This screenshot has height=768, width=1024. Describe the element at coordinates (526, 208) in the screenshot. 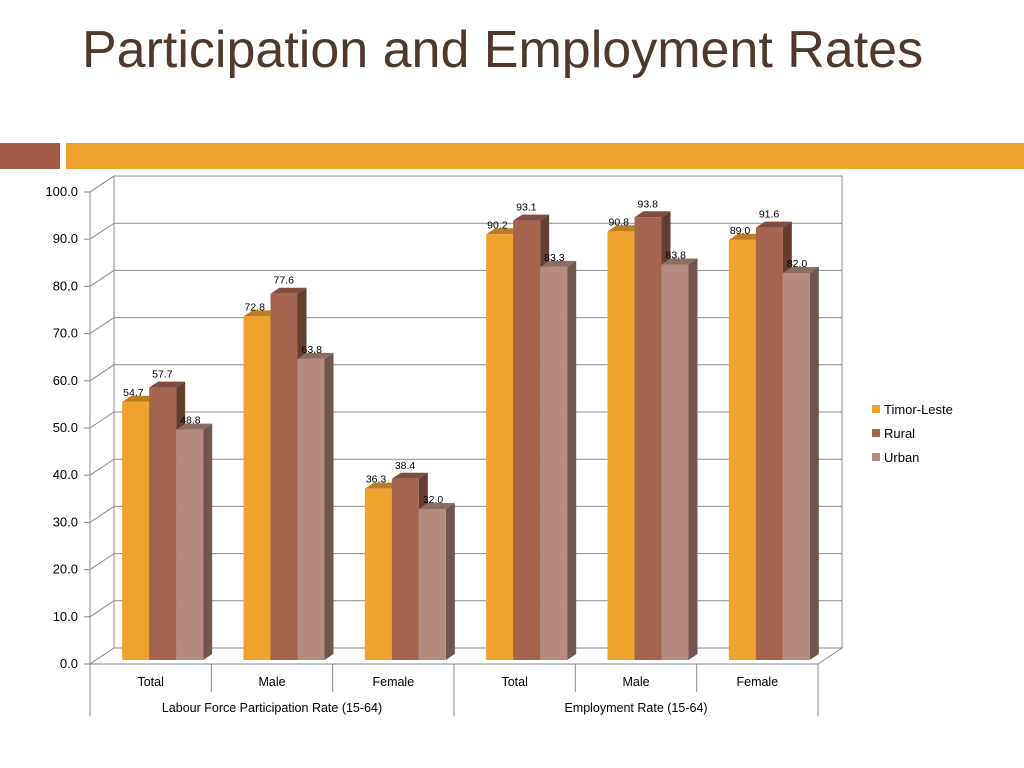

I see `data-label: 93.1` at that location.